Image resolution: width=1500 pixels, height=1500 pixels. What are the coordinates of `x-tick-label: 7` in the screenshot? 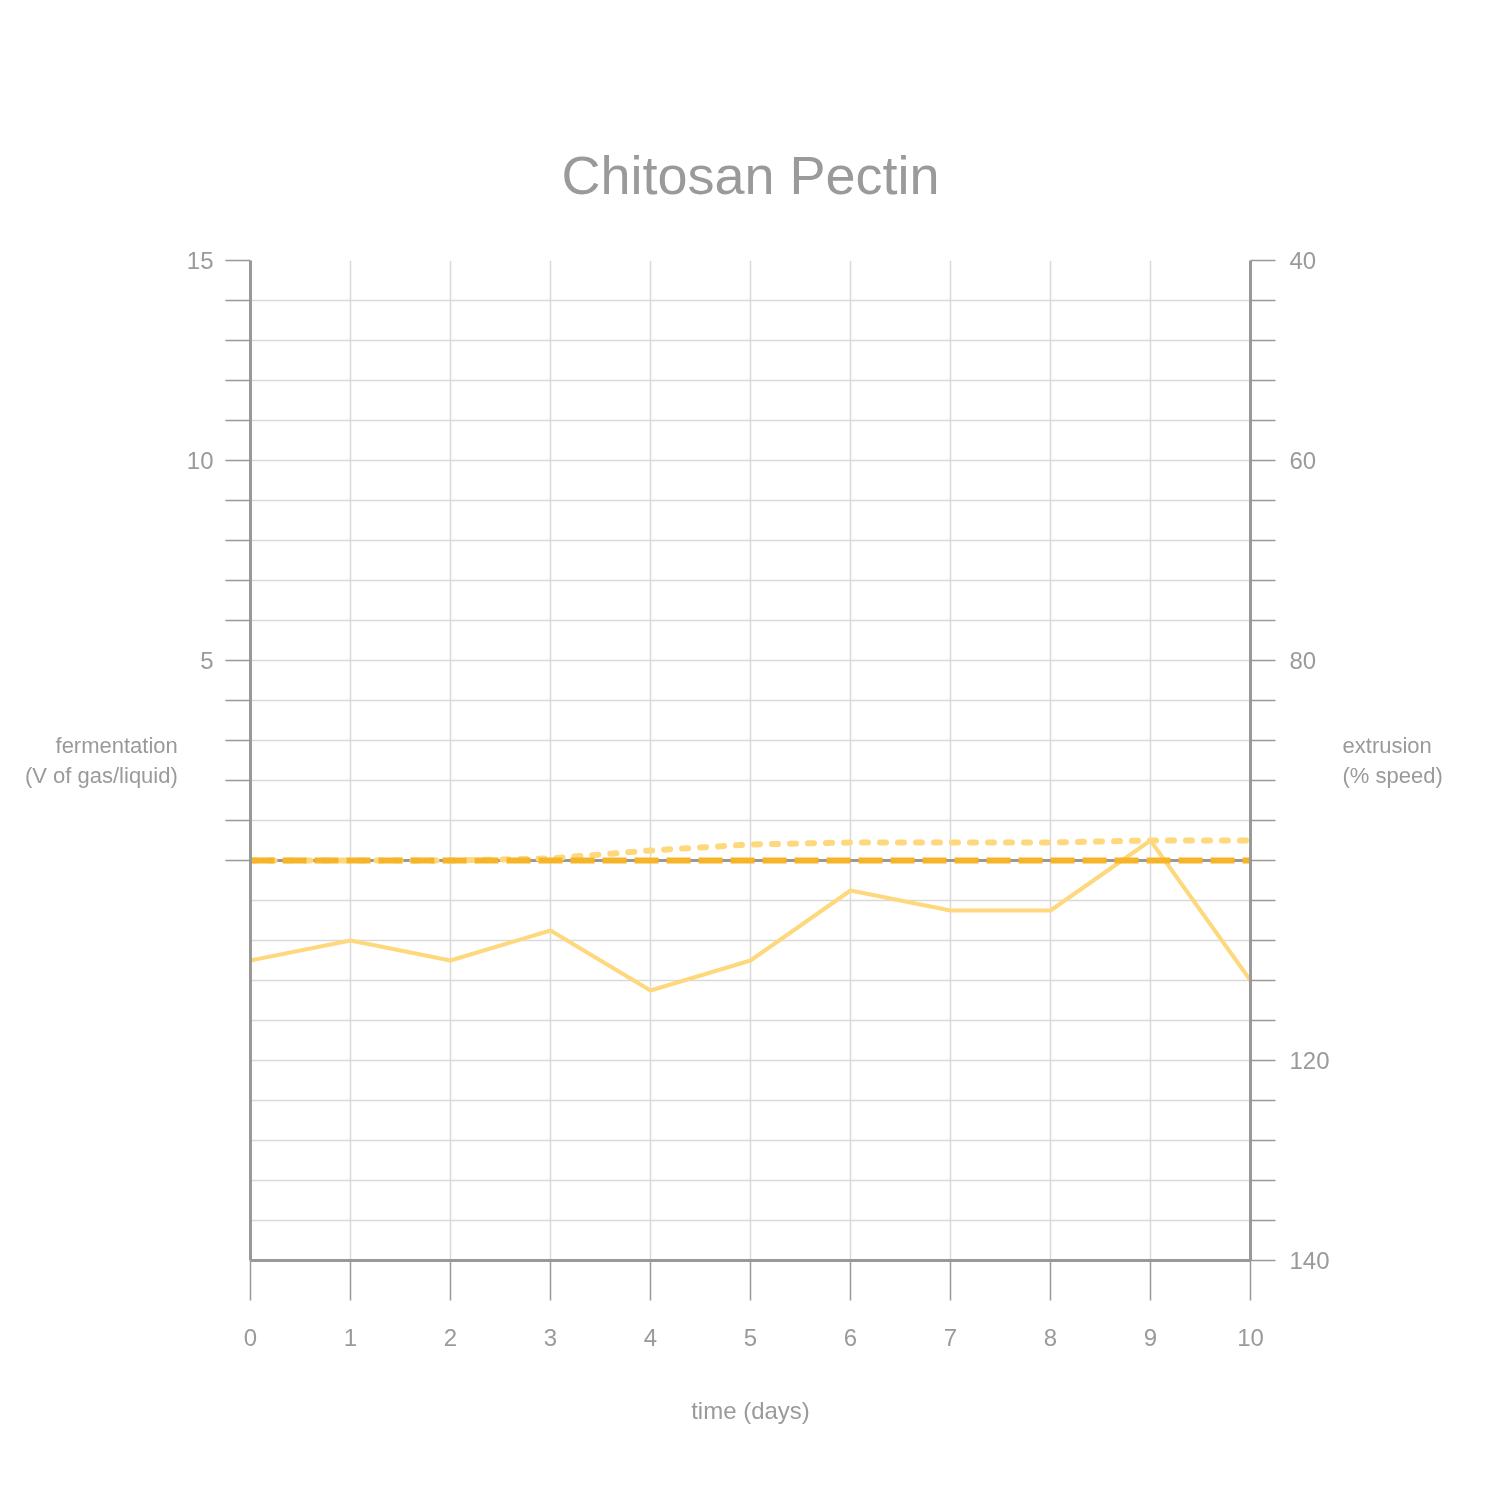 It's located at (950, 1337).